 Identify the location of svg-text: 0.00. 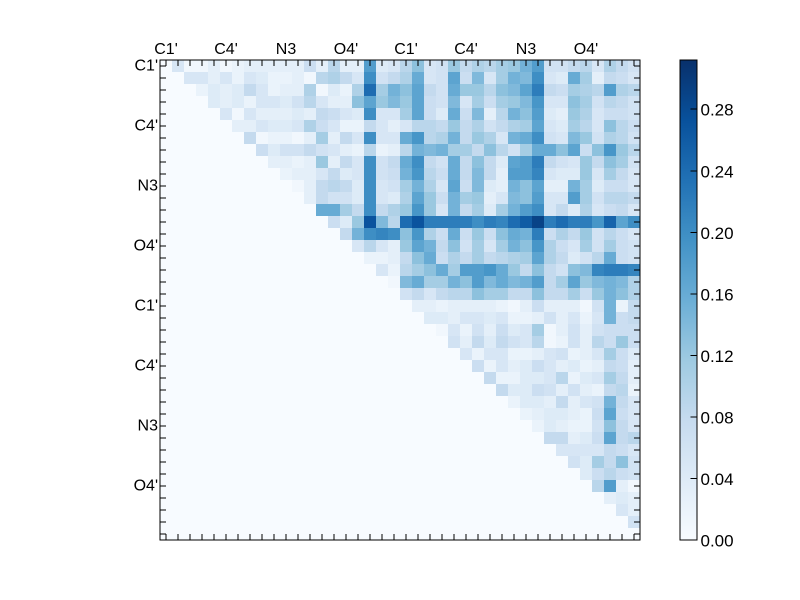
(717, 541).